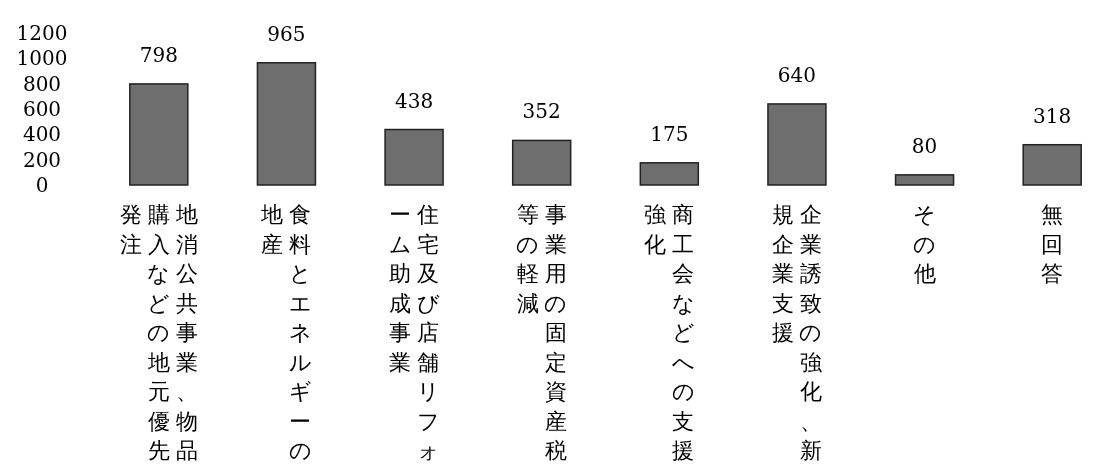  What do you see at coordinates (1052, 244) in the screenshot?
I see `x-tick-label: 無回答` at bounding box center [1052, 244].